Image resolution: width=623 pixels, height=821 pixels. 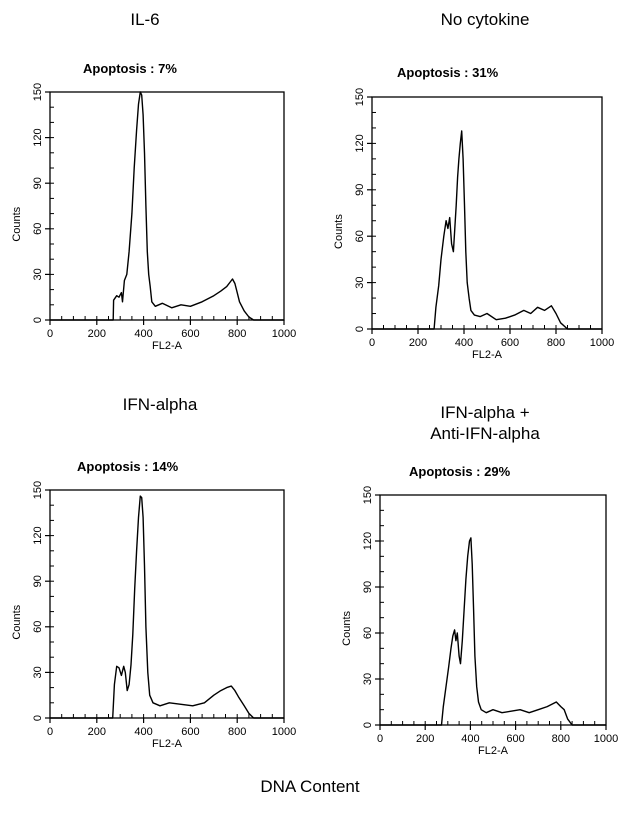 I want to click on panel-4-condition-line-1: IFN-alpha +, so click(x=485, y=412).